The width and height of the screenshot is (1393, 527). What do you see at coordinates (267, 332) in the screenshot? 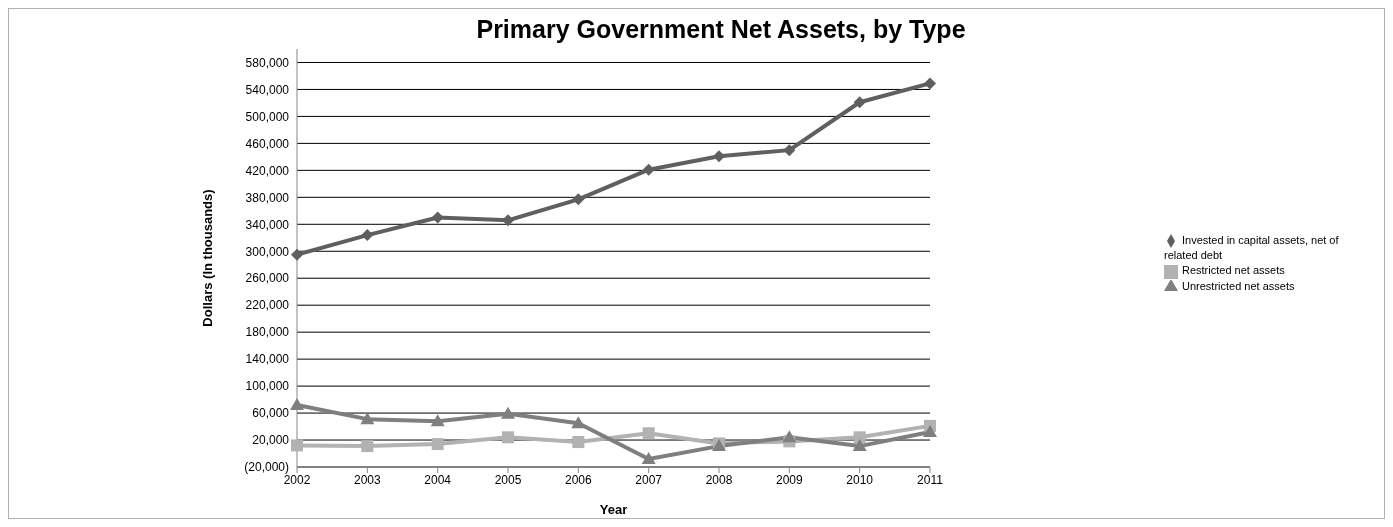
I see `y-tick-label: 180,000` at bounding box center [267, 332].